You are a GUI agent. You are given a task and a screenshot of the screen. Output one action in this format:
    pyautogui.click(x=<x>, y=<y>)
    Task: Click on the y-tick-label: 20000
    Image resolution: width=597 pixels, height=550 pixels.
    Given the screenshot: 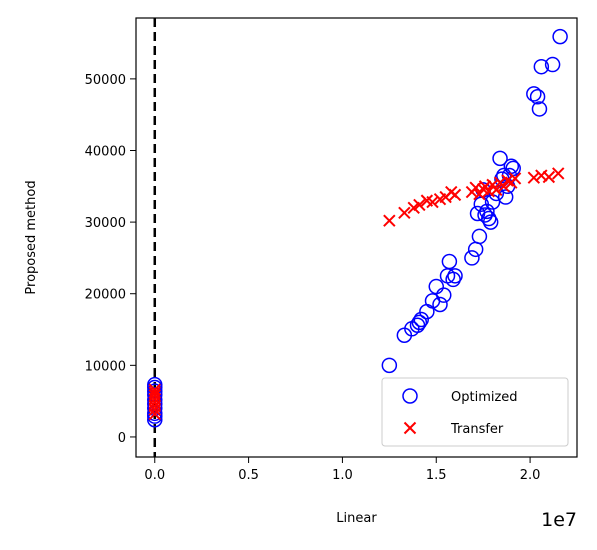 What is the action you would take?
    pyautogui.click(x=105, y=295)
    